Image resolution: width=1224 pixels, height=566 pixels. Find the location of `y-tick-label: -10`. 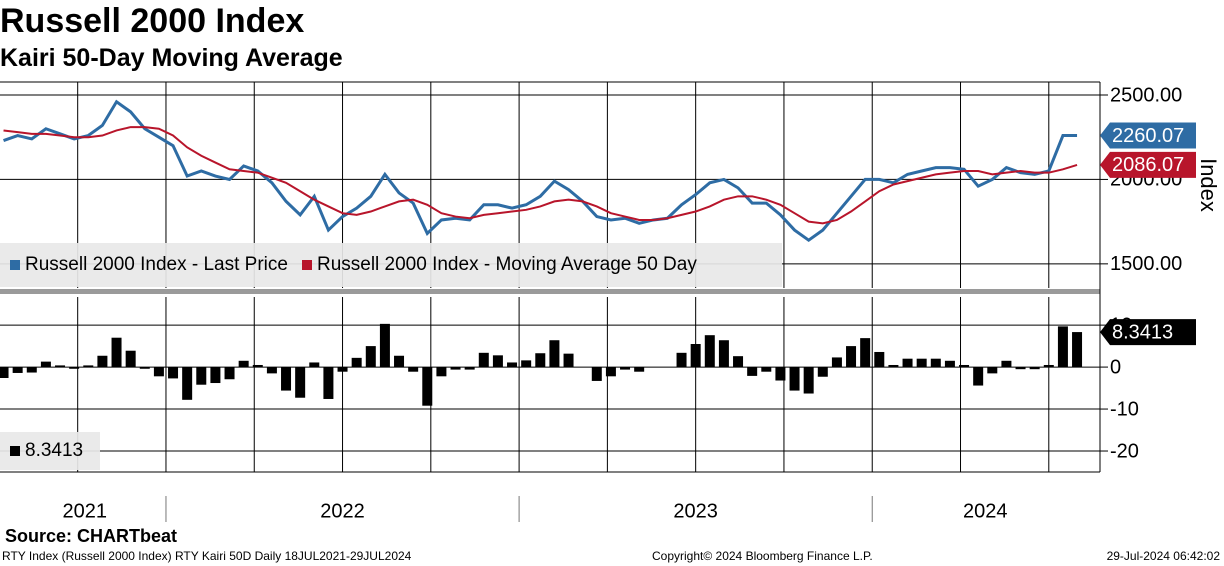

y-tick-label: -10 is located at coordinates (1124, 409).